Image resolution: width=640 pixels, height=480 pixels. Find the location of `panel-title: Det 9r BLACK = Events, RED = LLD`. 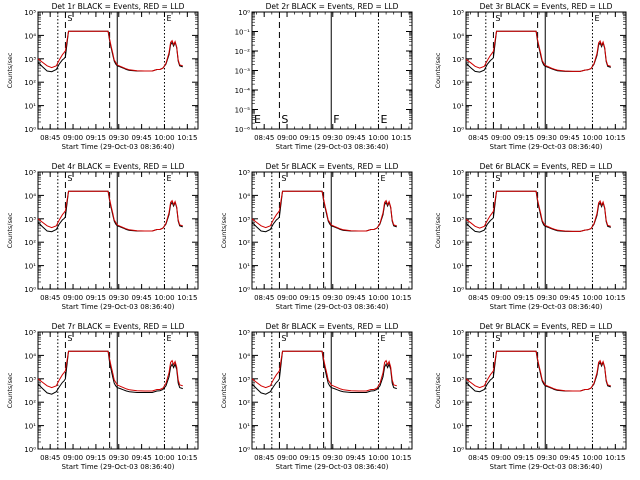

panel-title: Det 9r BLACK = Events, RED = LLD is located at coordinates (546, 326).